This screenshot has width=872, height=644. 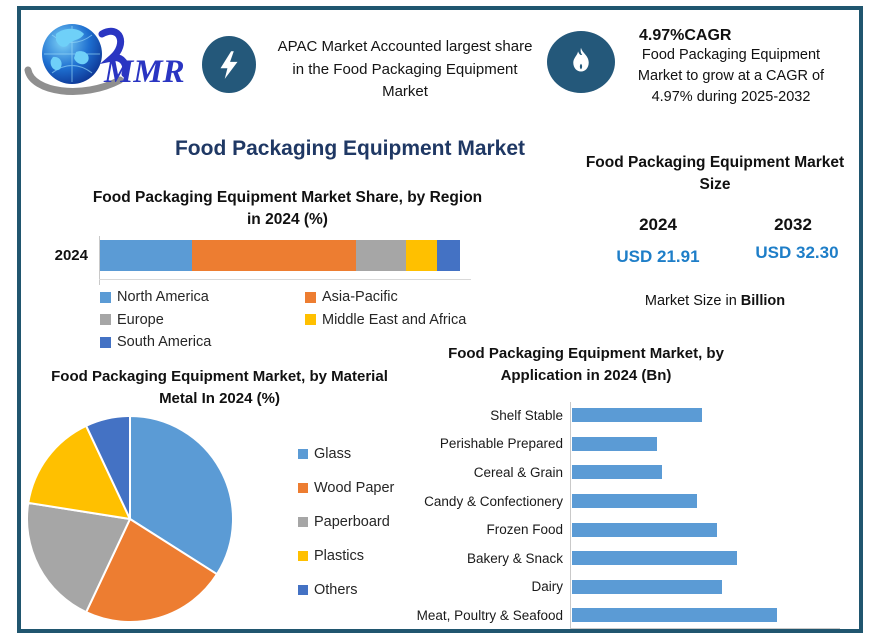 I want to click on region-axis-vertical, so click(x=99, y=260).